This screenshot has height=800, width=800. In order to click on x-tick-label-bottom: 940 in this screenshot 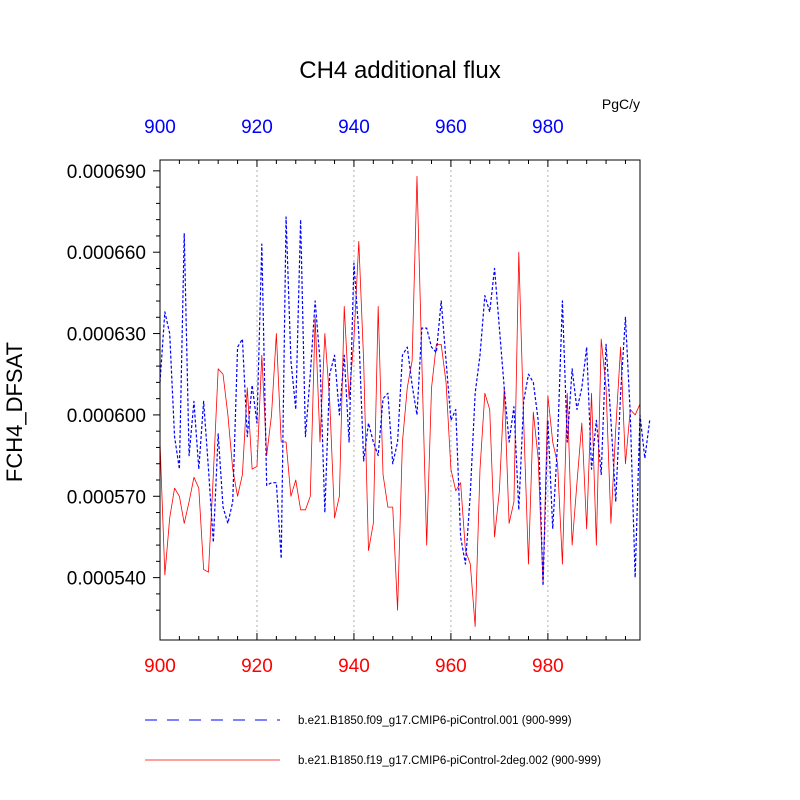, I will do `click(354, 666)`.